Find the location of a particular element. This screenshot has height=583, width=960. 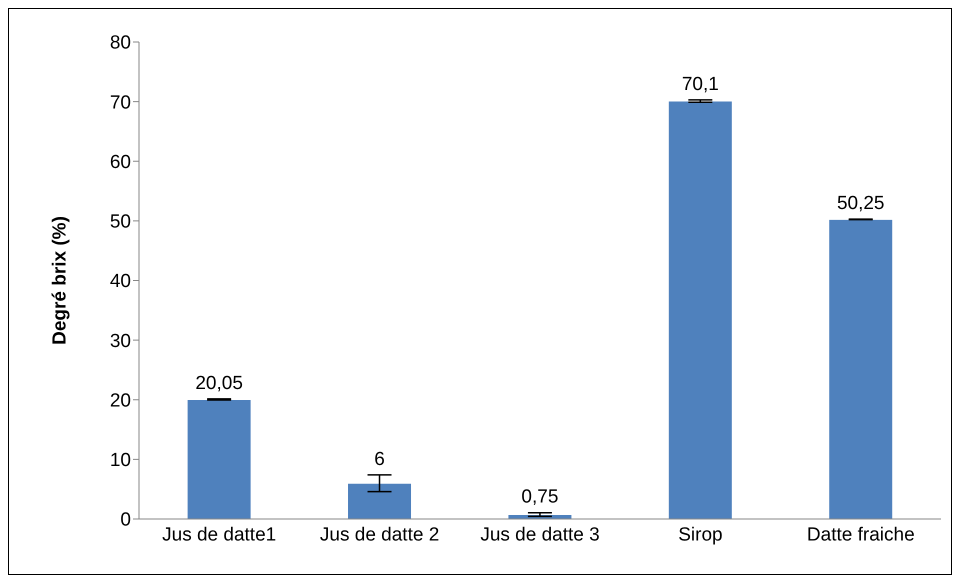

y-tick-label: 60 is located at coordinates (120, 162).